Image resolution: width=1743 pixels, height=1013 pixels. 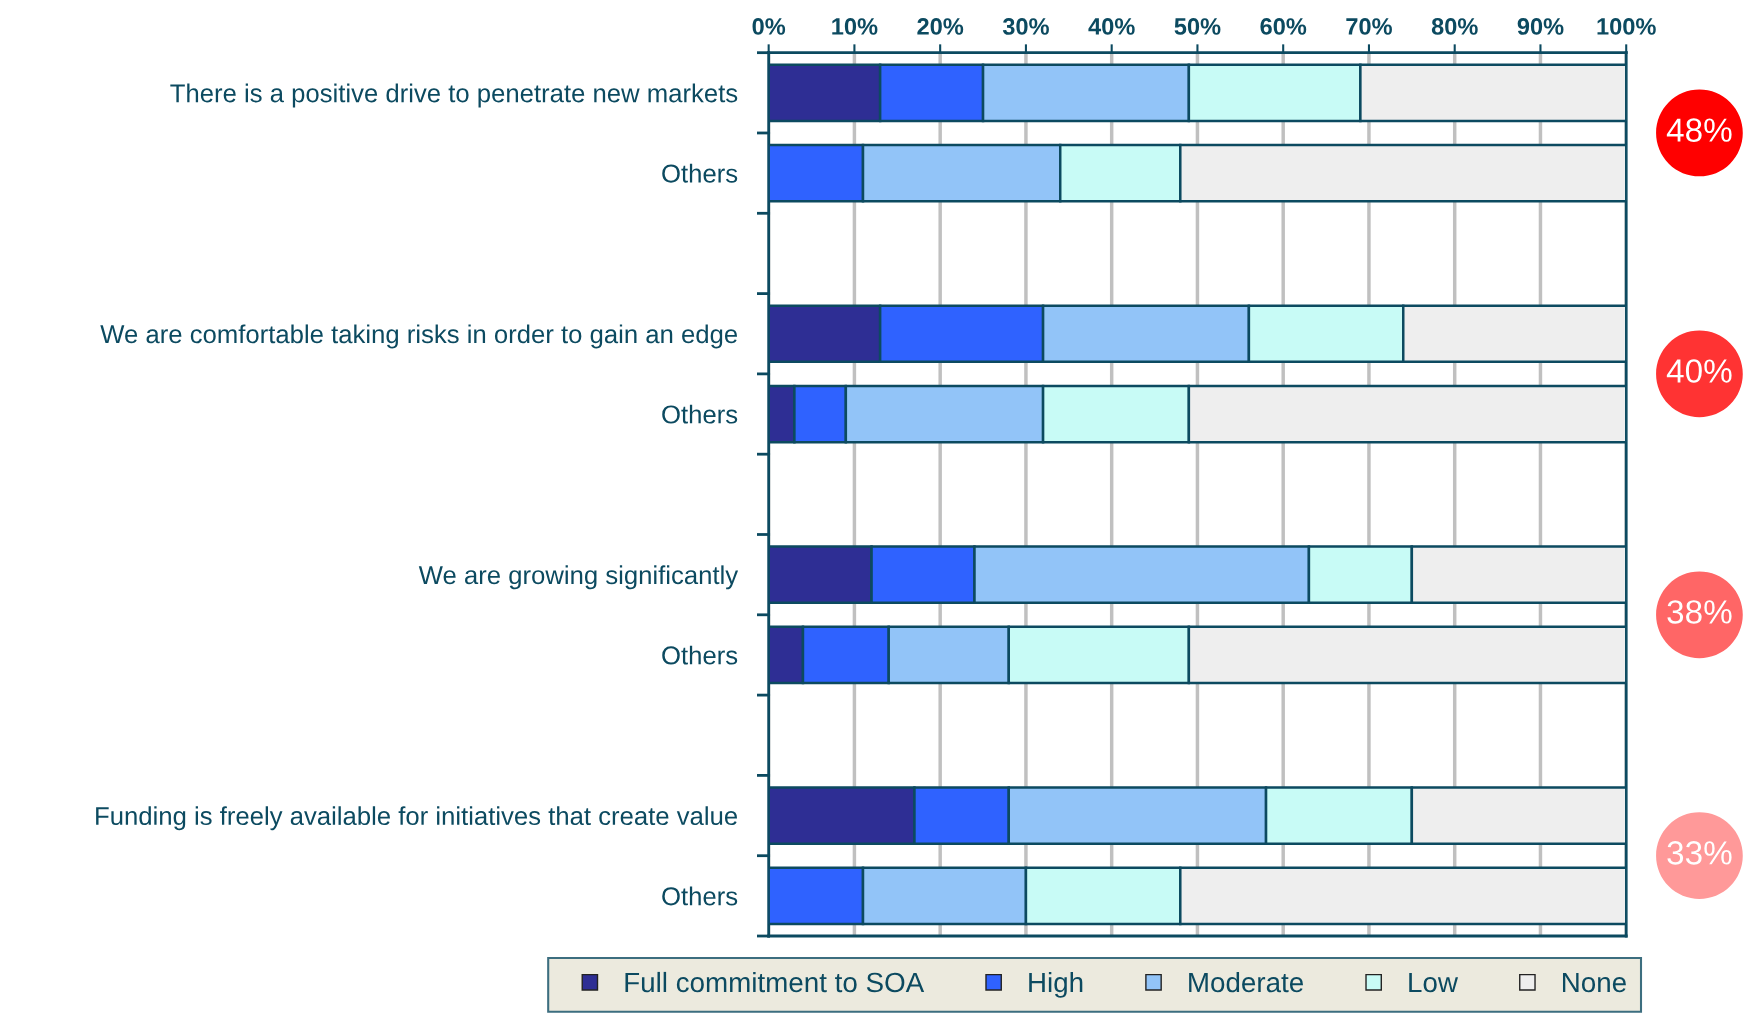 I want to click on y-tick-label: Funding is freely available for initiatives that create value, so click(x=417, y=818).